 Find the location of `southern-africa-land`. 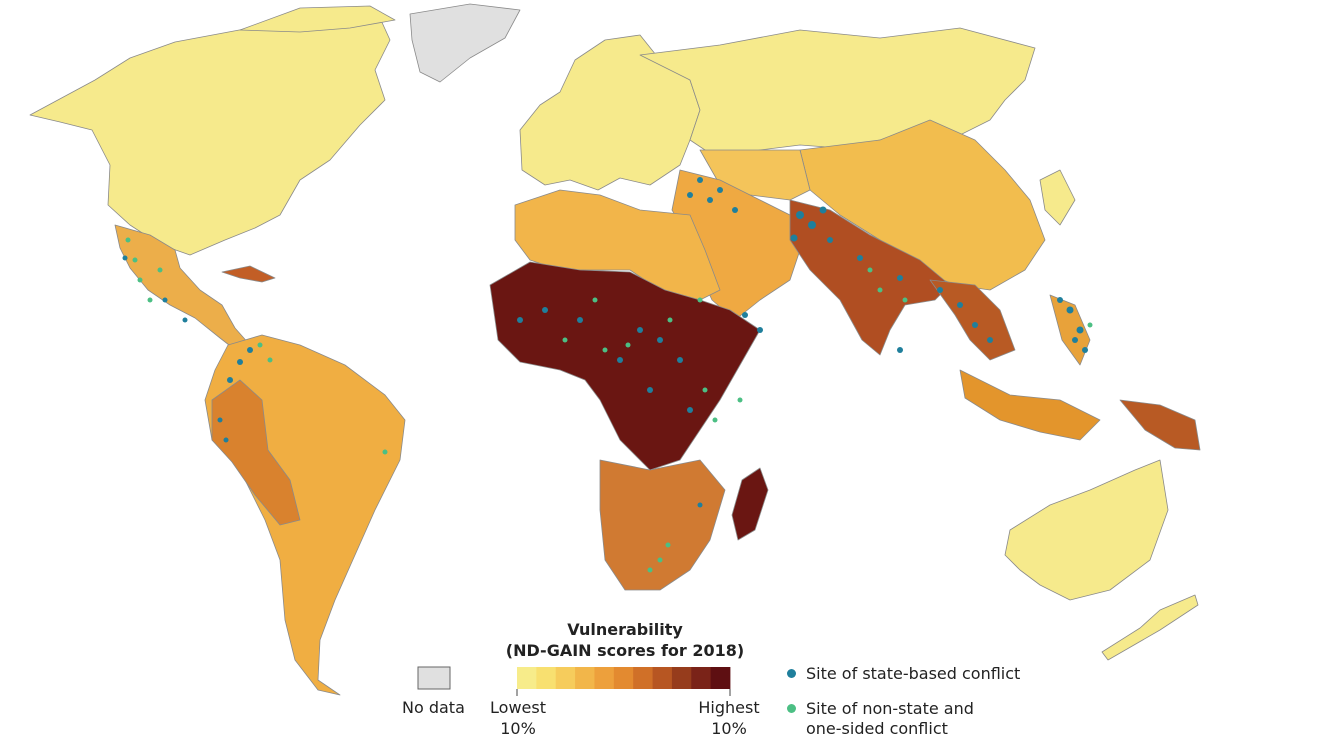

southern-africa-land is located at coordinates (662, 525).